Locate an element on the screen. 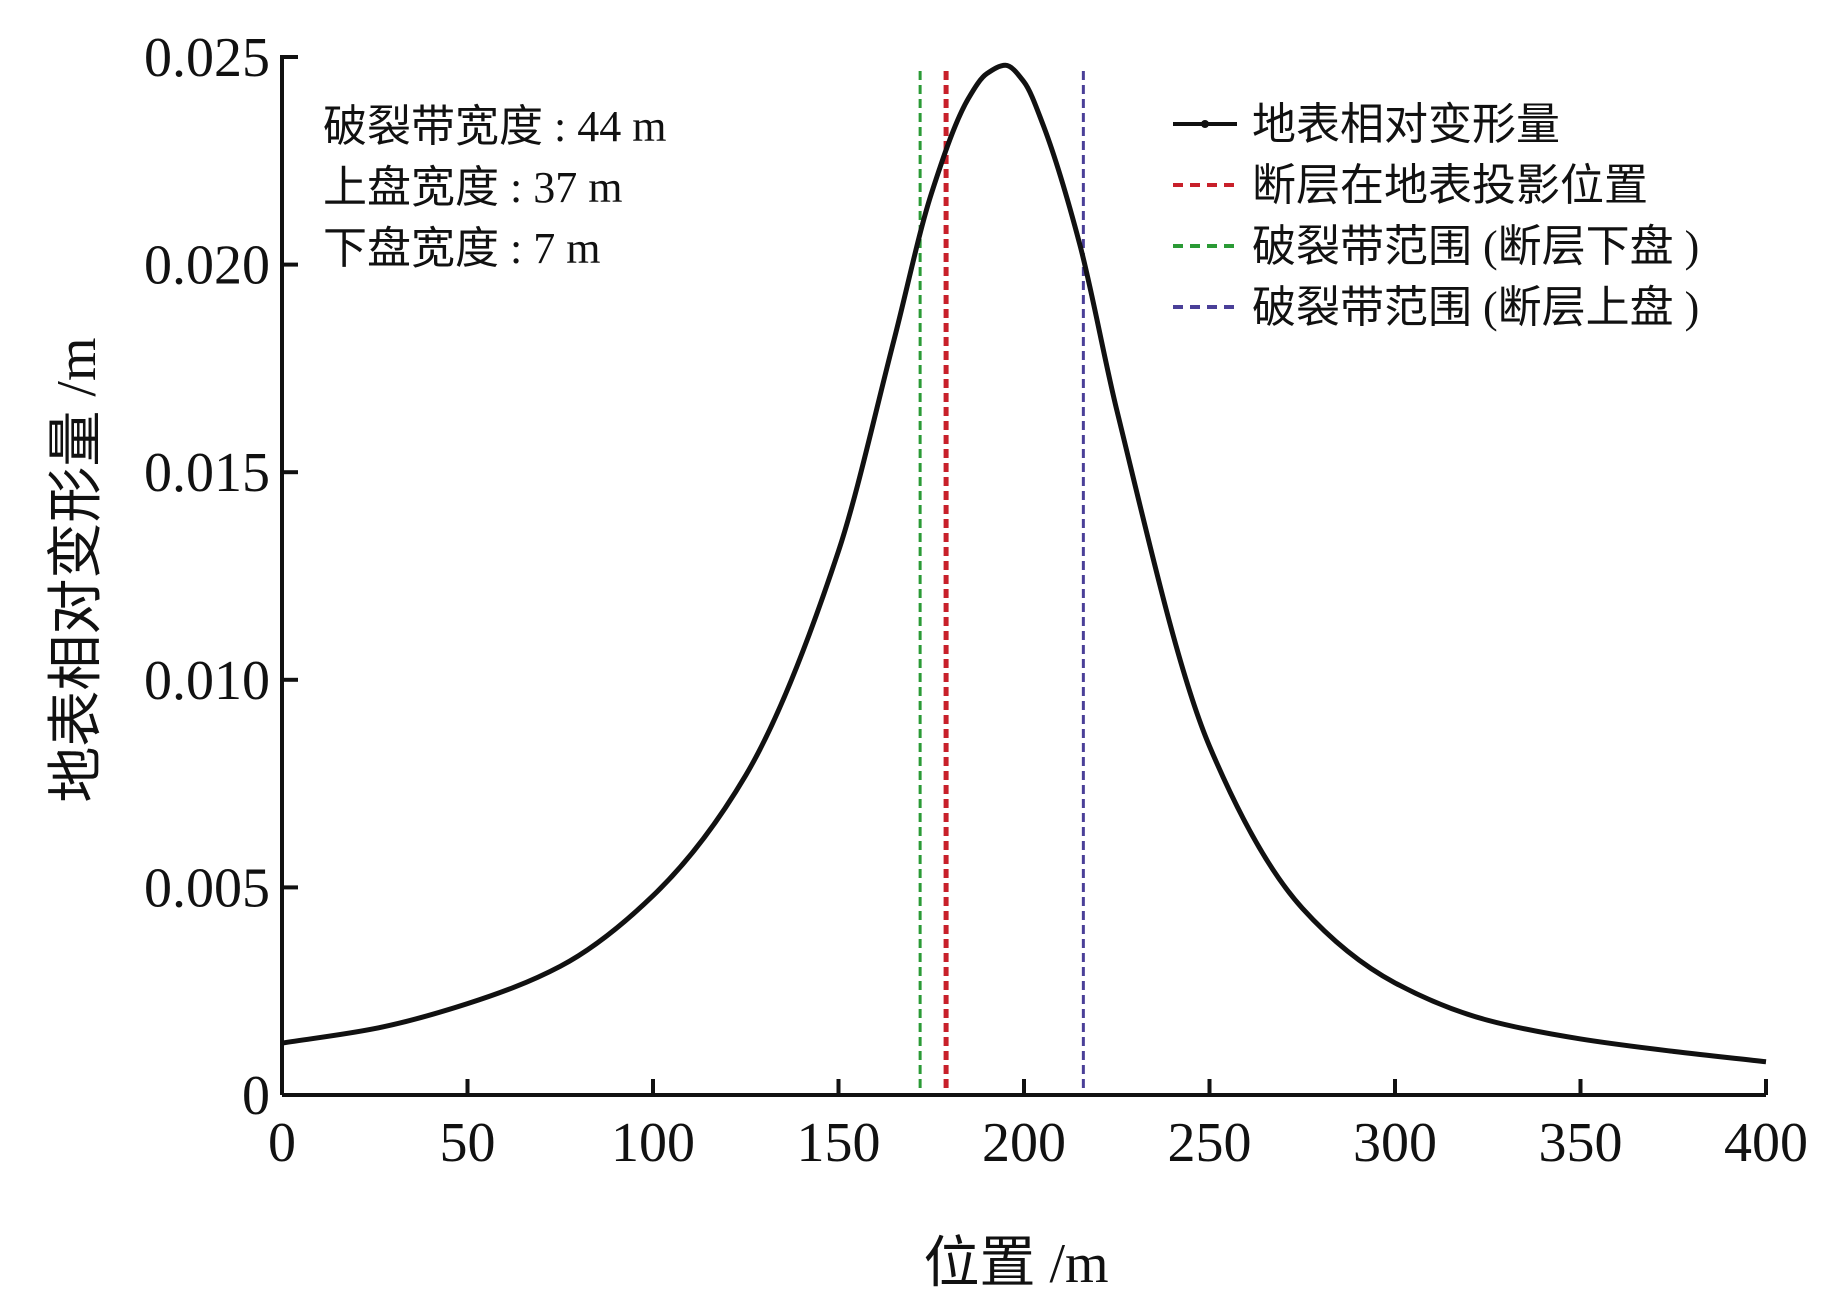 Image resolution: width=1843 pixels, height=1304 pixels. y-tick-label: 0.015 is located at coordinates (207, 473).